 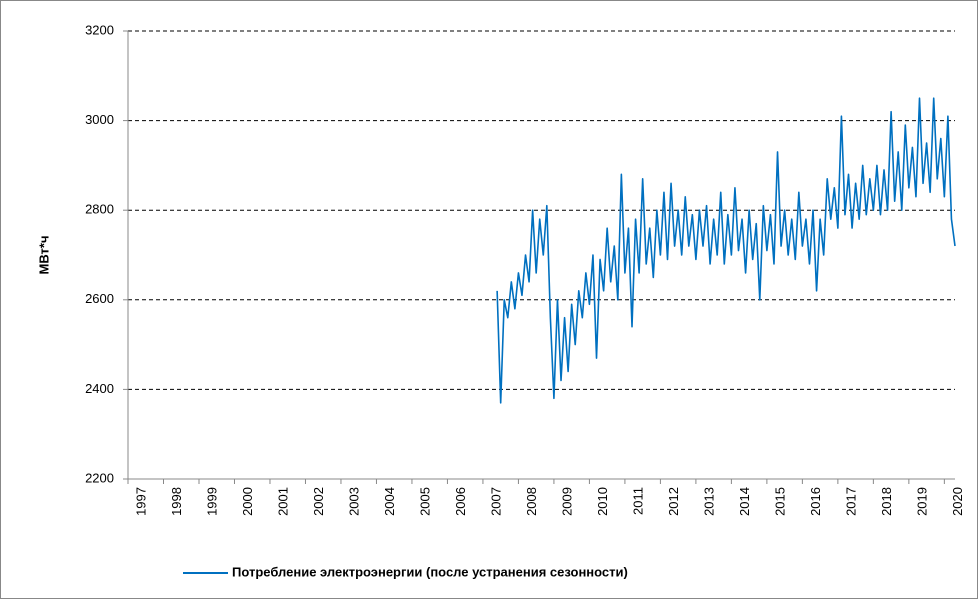 What do you see at coordinates (673, 501) in the screenshot?
I see `x-tick-label: 2012` at bounding box center [673, 501].